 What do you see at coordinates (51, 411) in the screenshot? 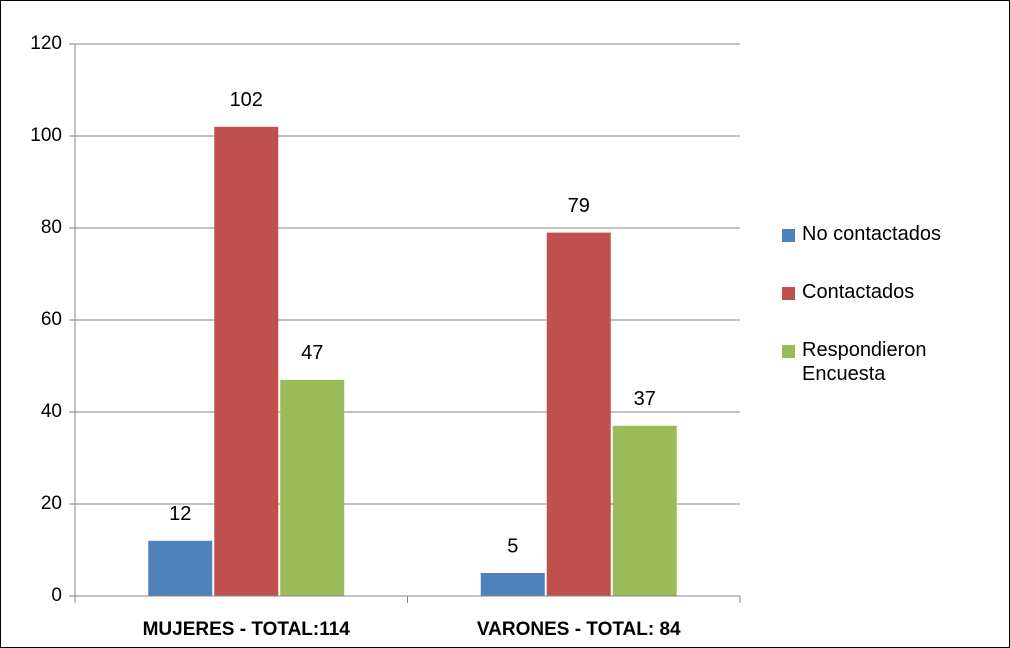
I see `y-tick-label: 40` at bounding box center [51, 411].